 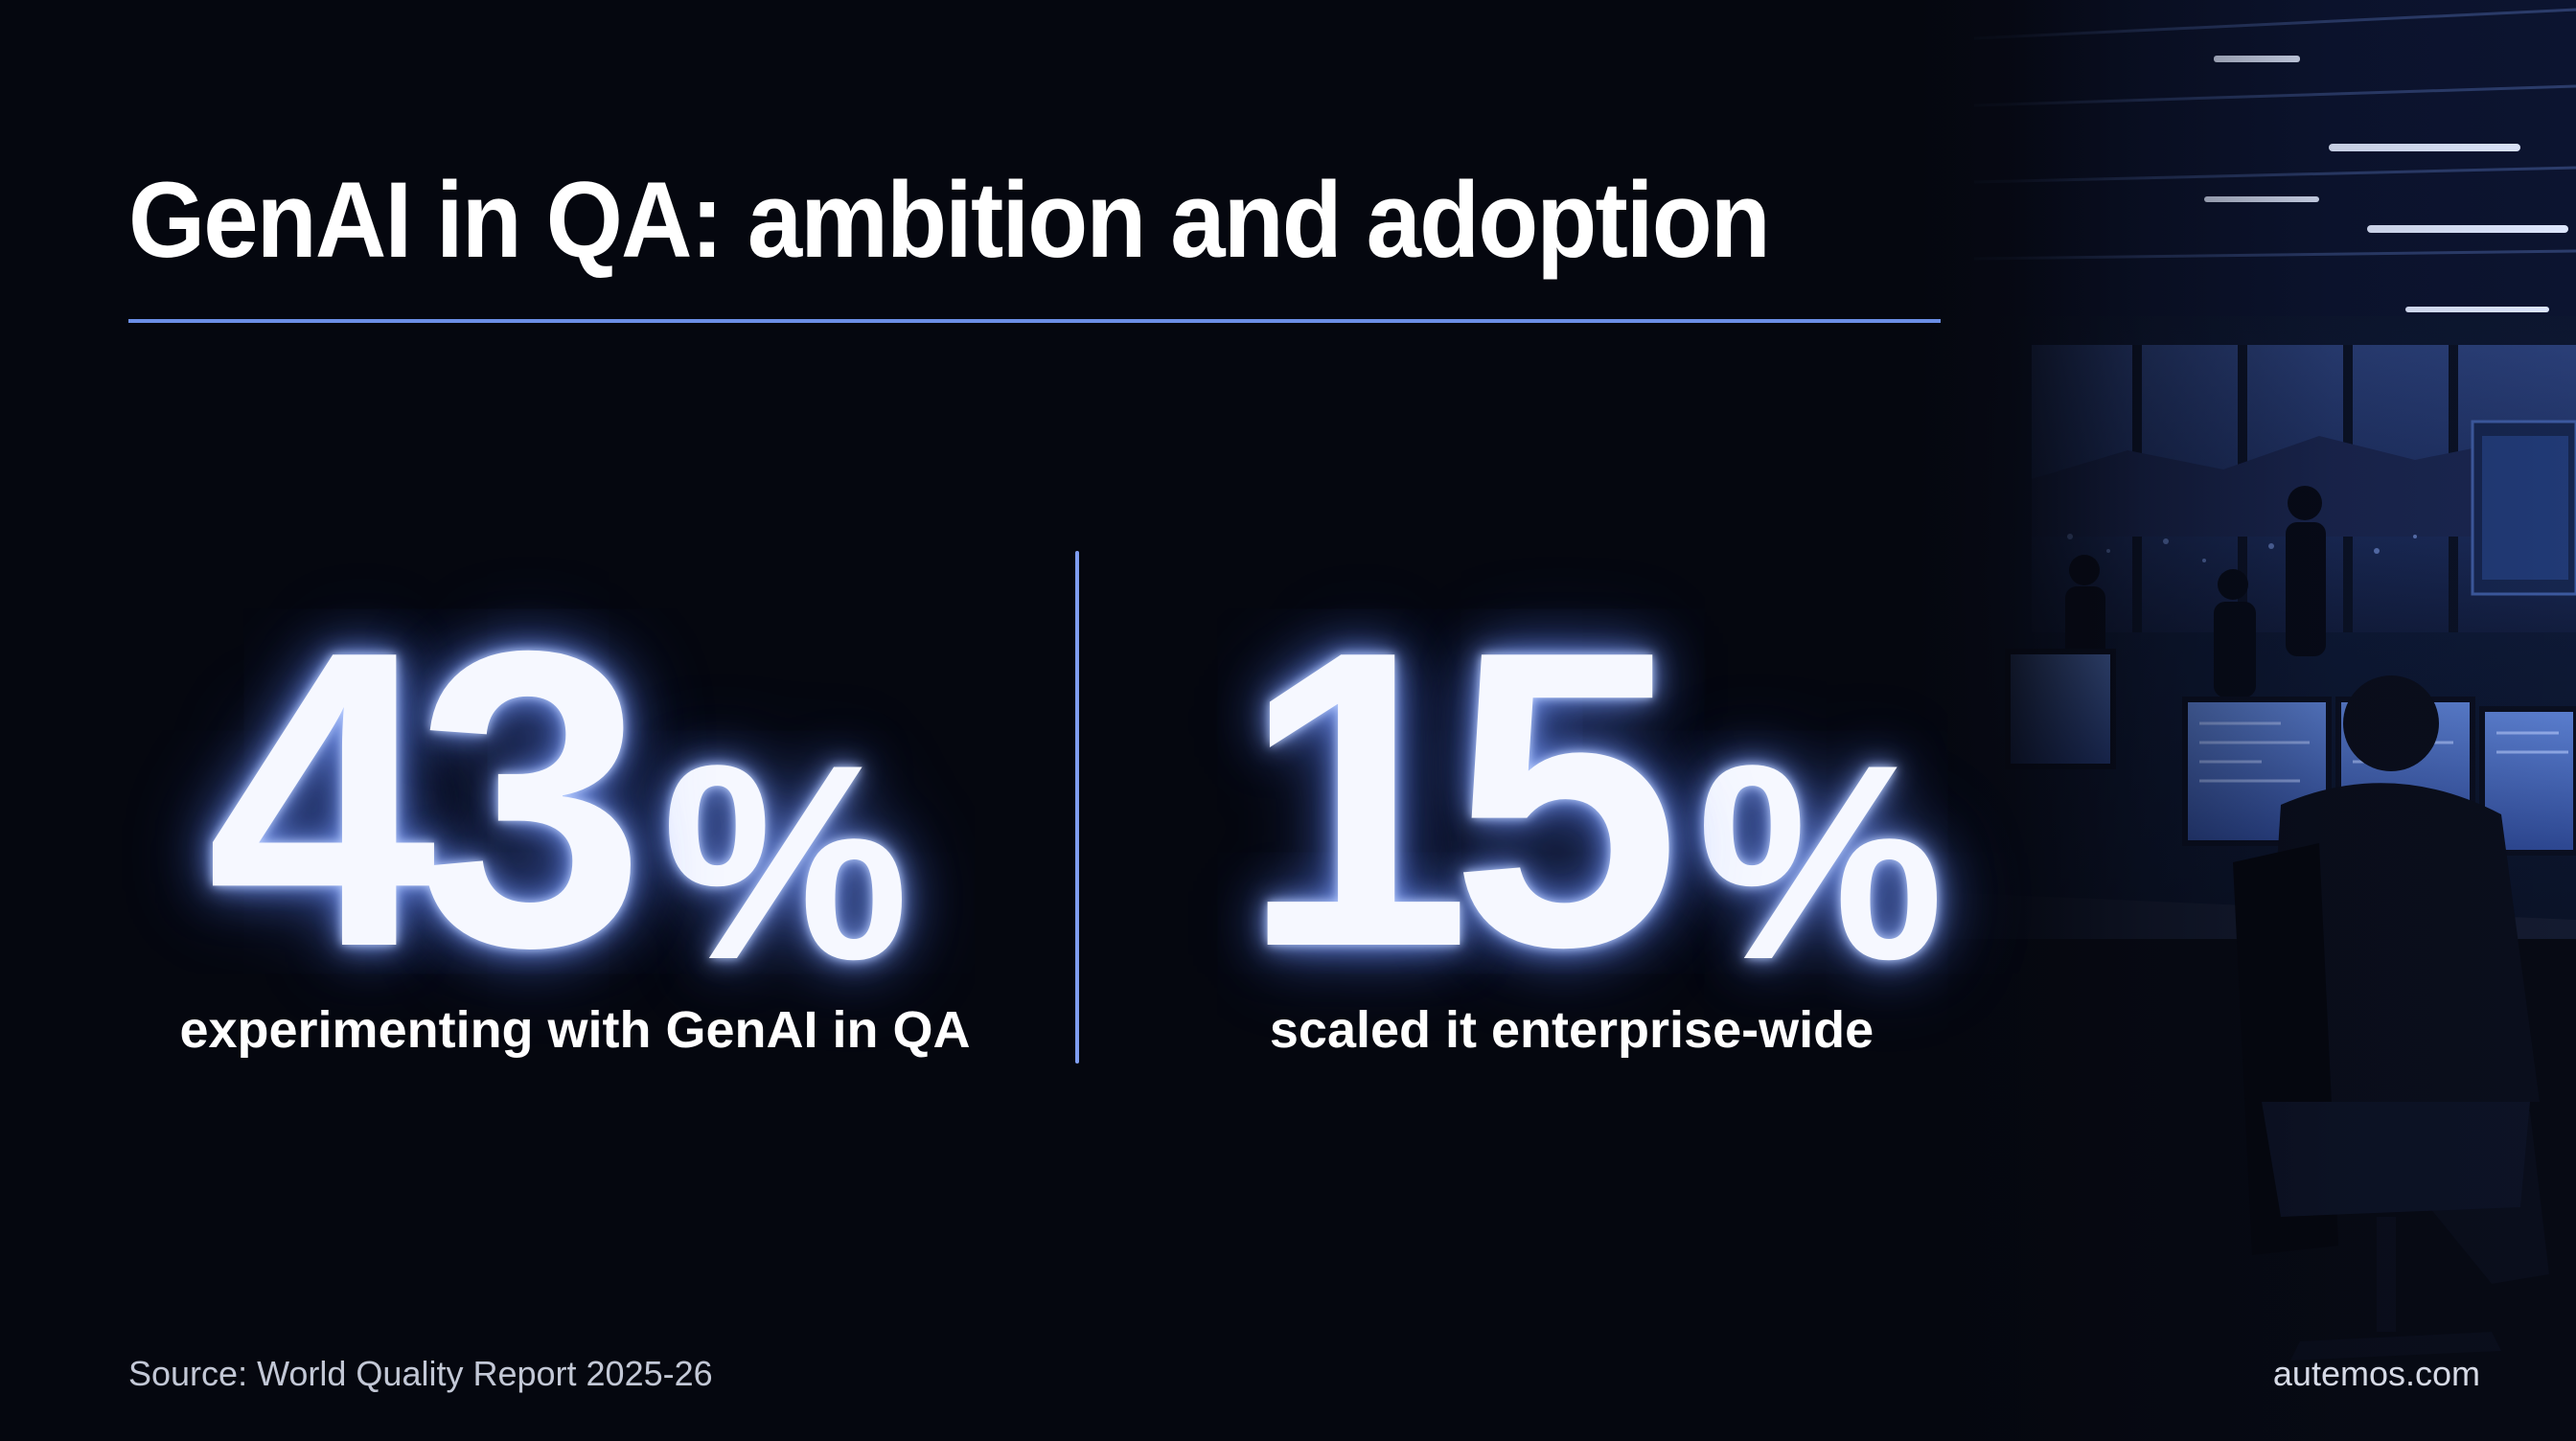 I want to click on stat-number: 15, so click(x=1461, y=799).